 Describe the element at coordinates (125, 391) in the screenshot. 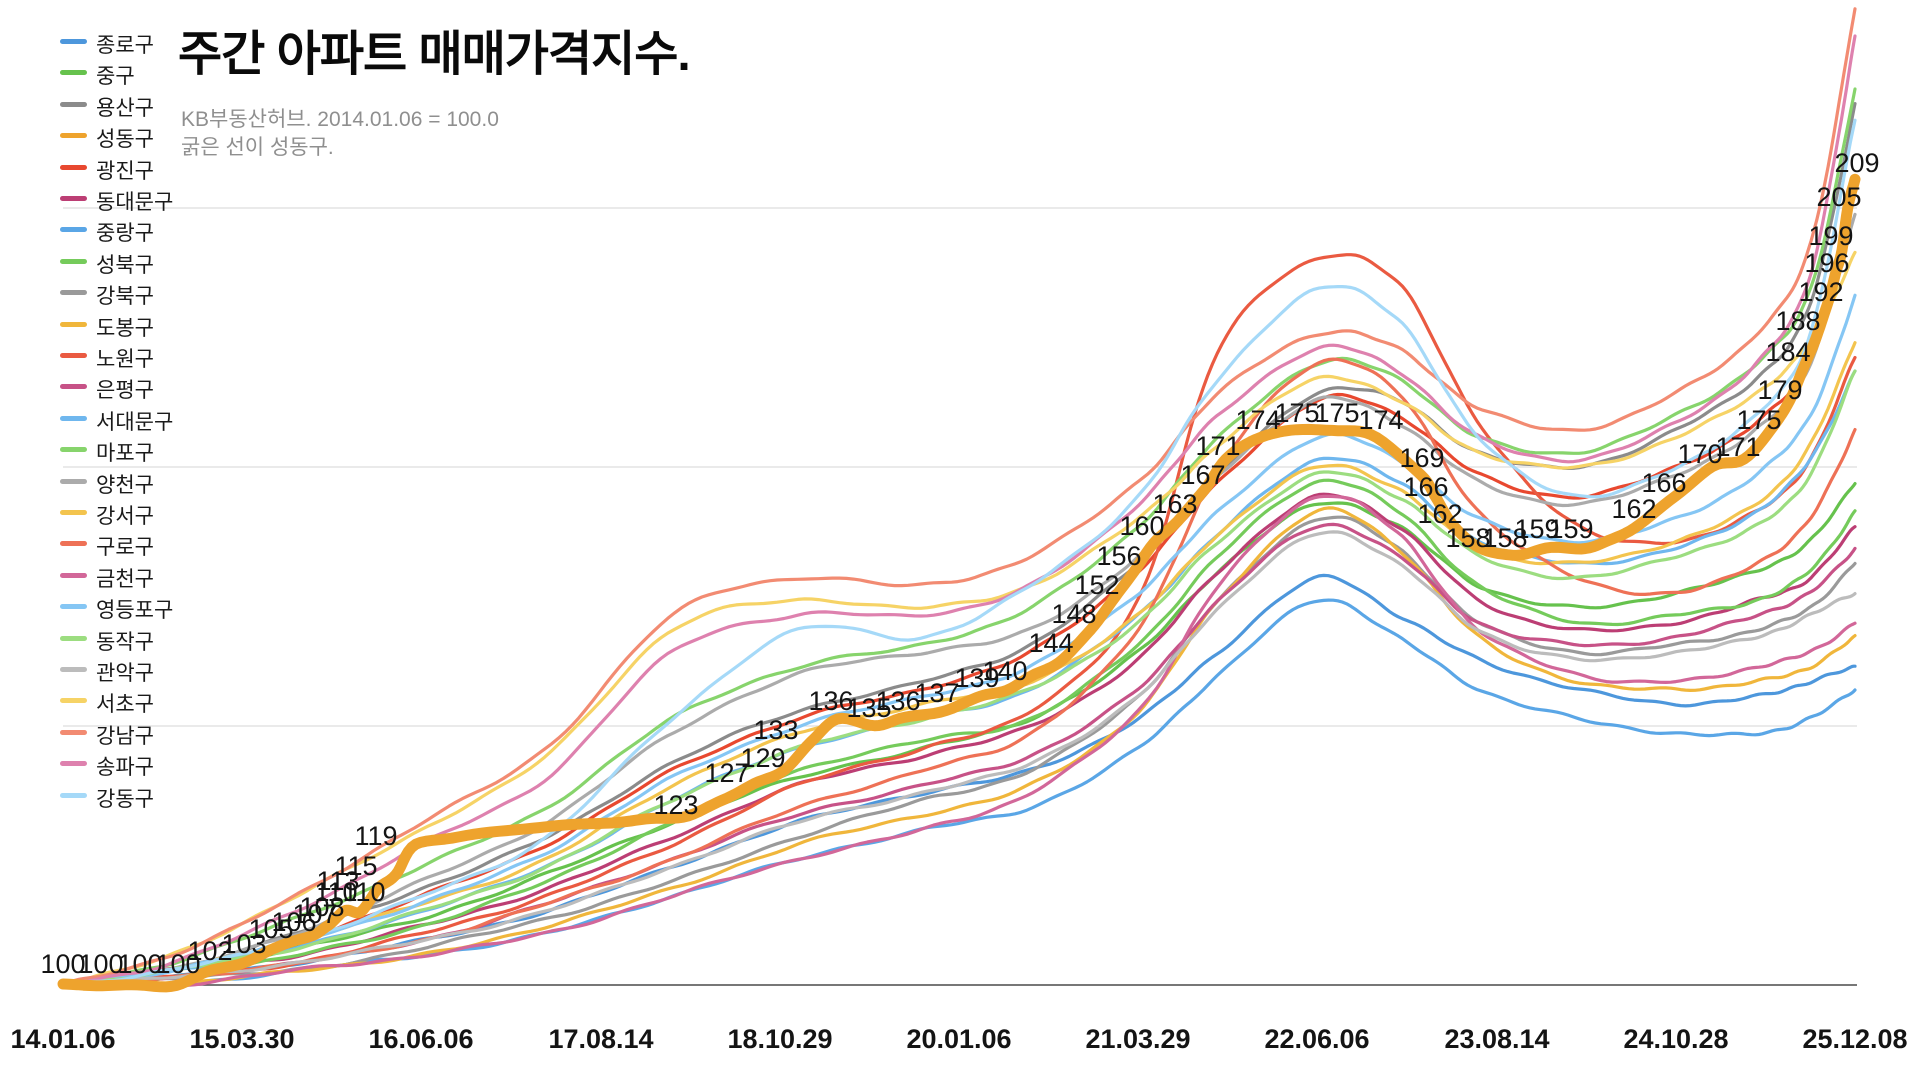

I see `legend-label: 은평구` at that location.